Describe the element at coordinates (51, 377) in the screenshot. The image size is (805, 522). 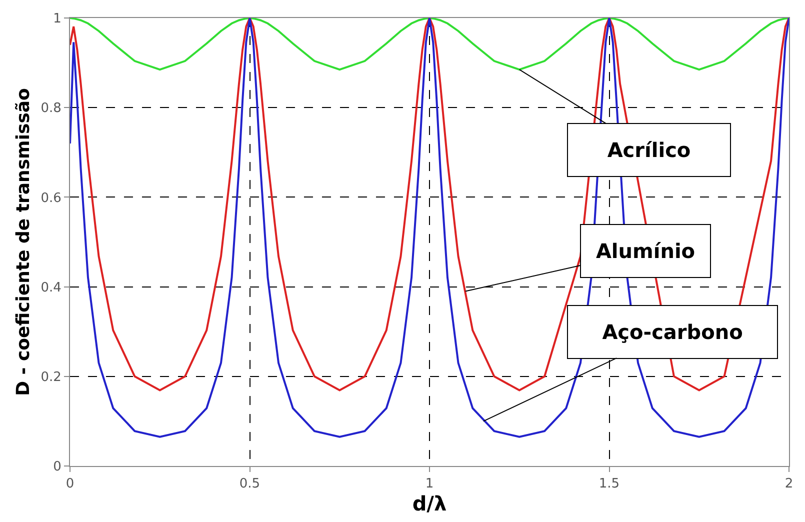
I see `y-tick-label: 0.2` at that location.